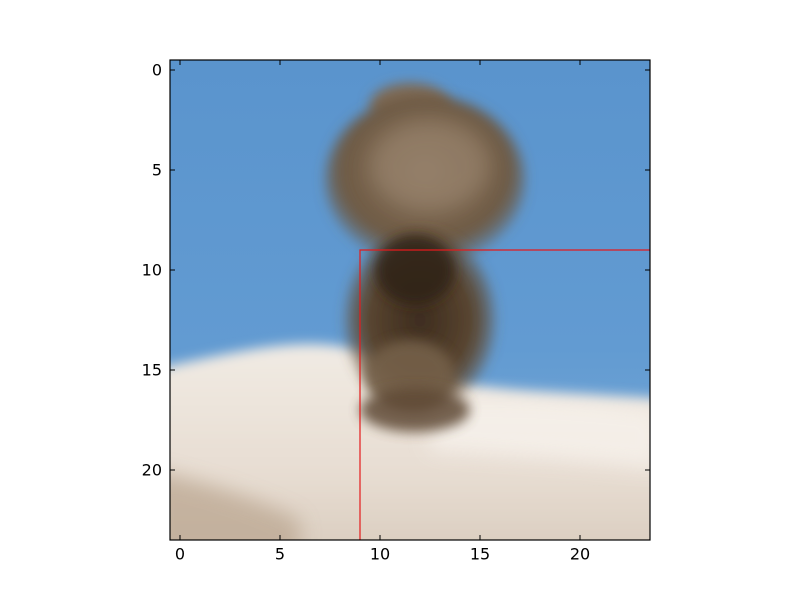  I want to click on x-tick-label: 20, so click(580, 554).